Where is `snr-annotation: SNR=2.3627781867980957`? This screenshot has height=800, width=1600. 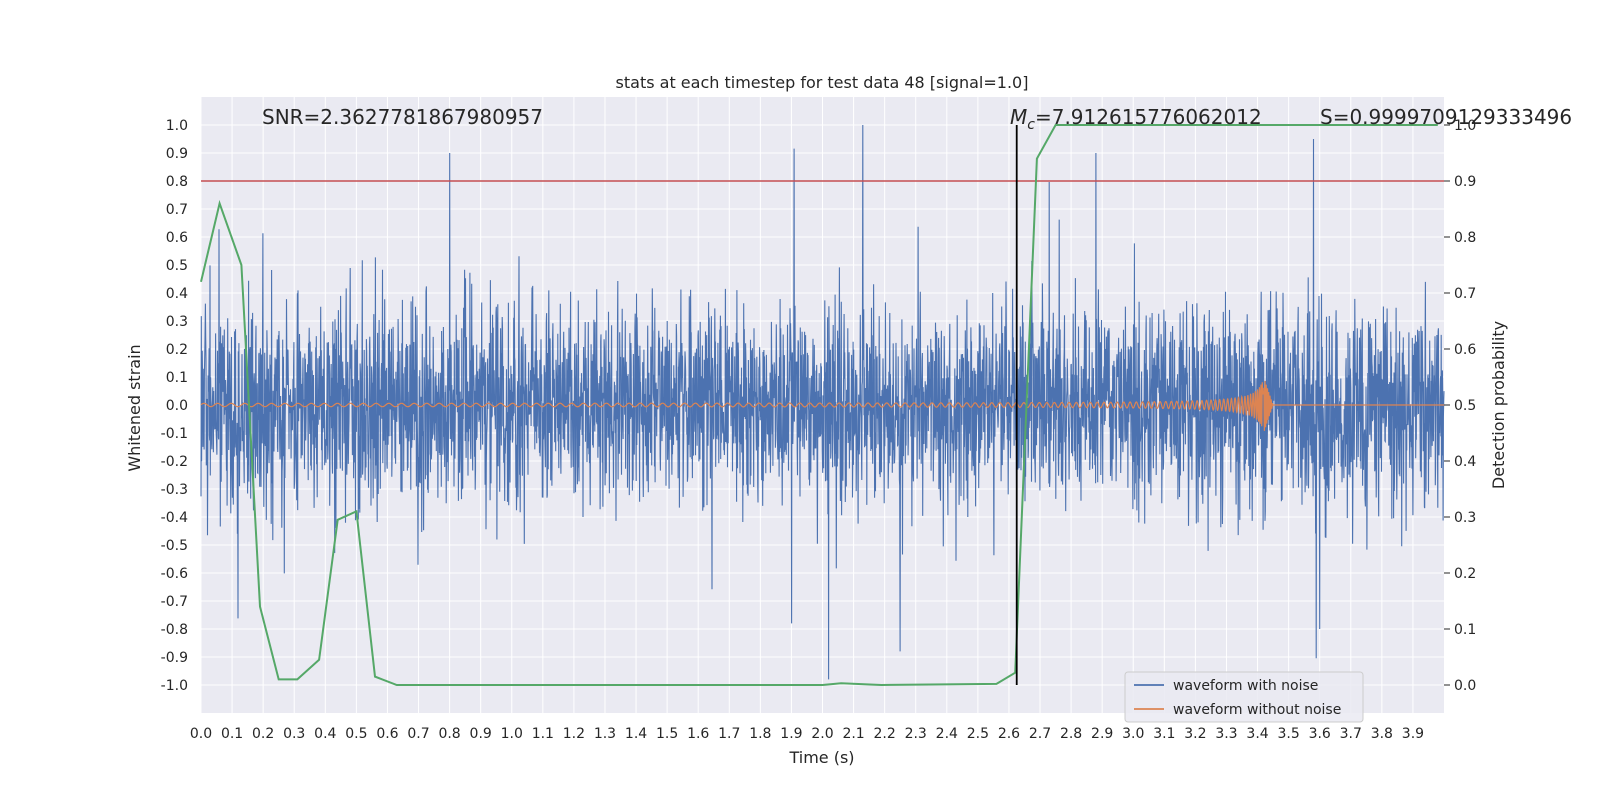 snr-annotation: SNR=2.3627781867980957 is located at coordinates (402, 117).